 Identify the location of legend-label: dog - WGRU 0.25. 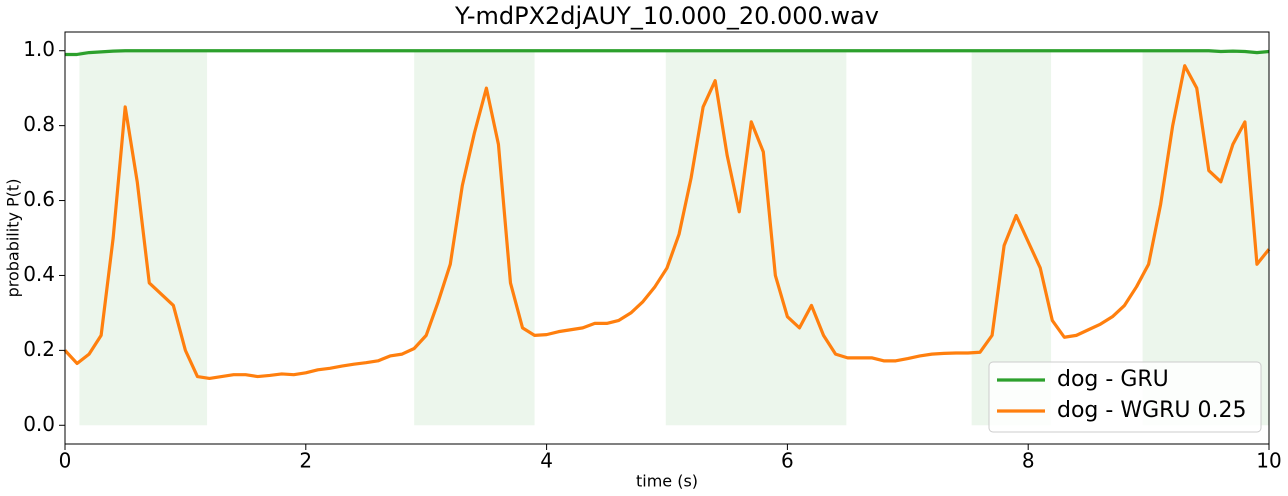
(1151, 410).